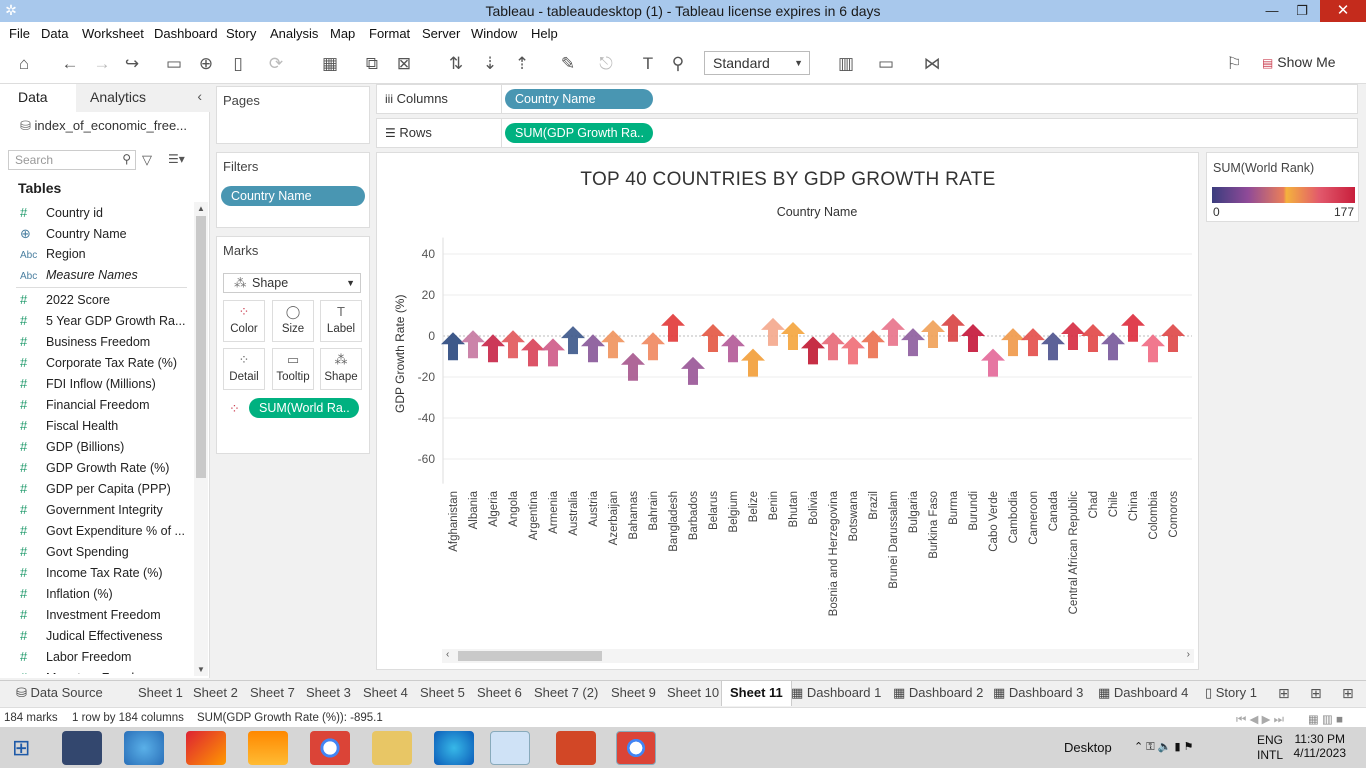 The image size is (1366, 768). What do you see at coordinates (59, 692) in the screenshot?
I see `tab-data-source: ⛁ Data Source` at bounding box center [59, 692].